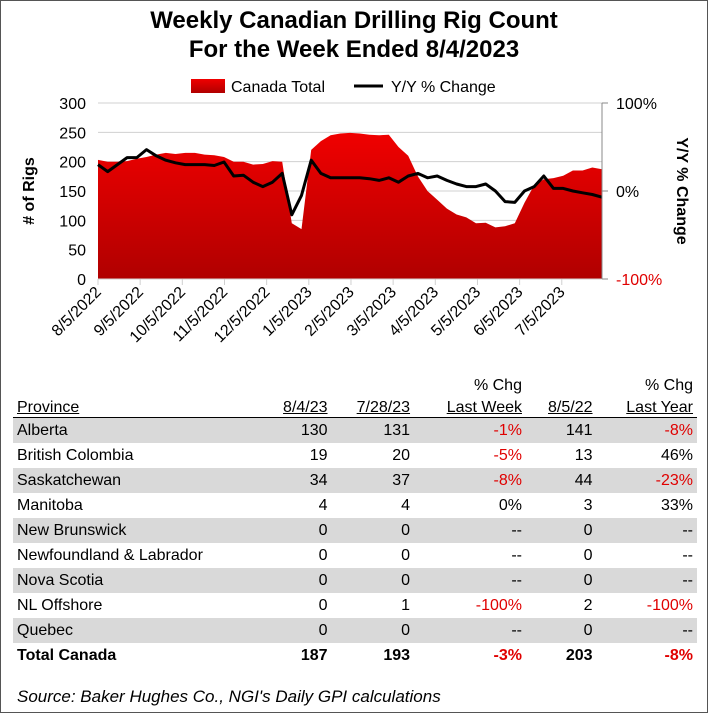 Image resolution: width=708 pixels, height=713 pixels. Describe the element at coordinates (406, 605) in the screenshot. I see `table-cell: 1` at that location.